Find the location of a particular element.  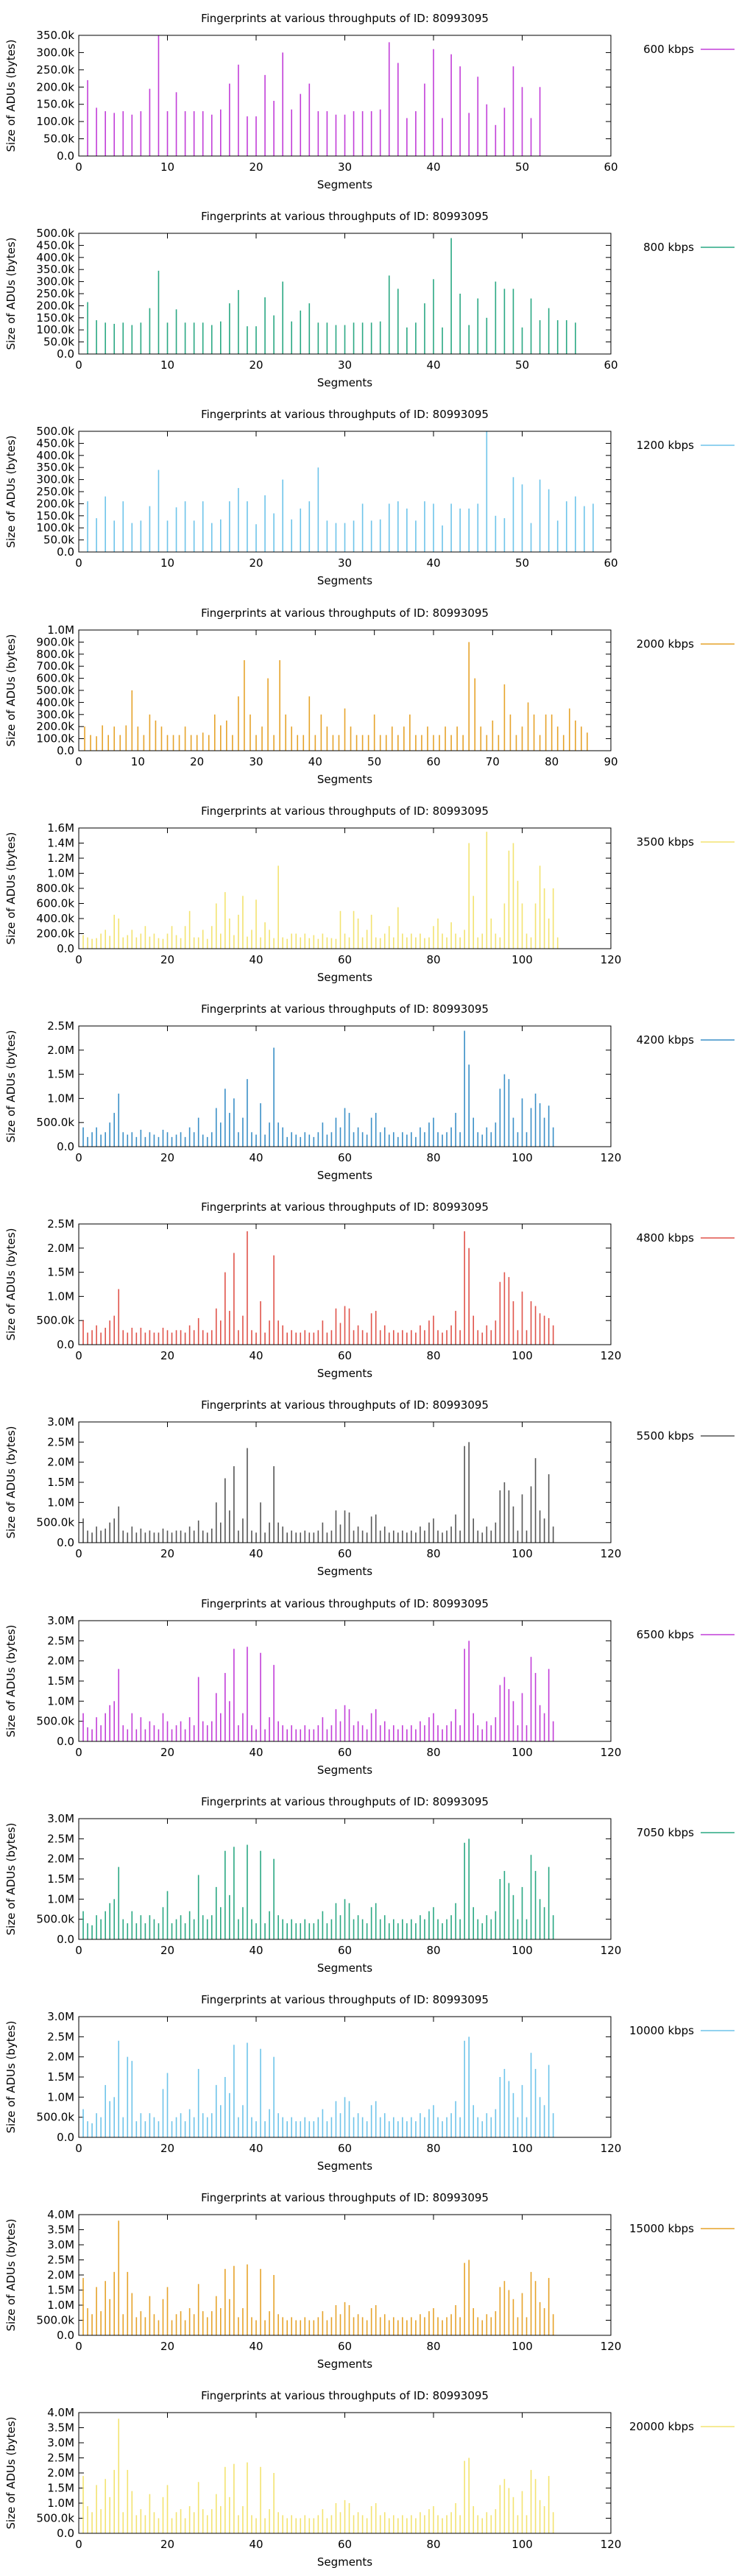

legend-label: 1200 kbps is located at coordinates (666, 445).